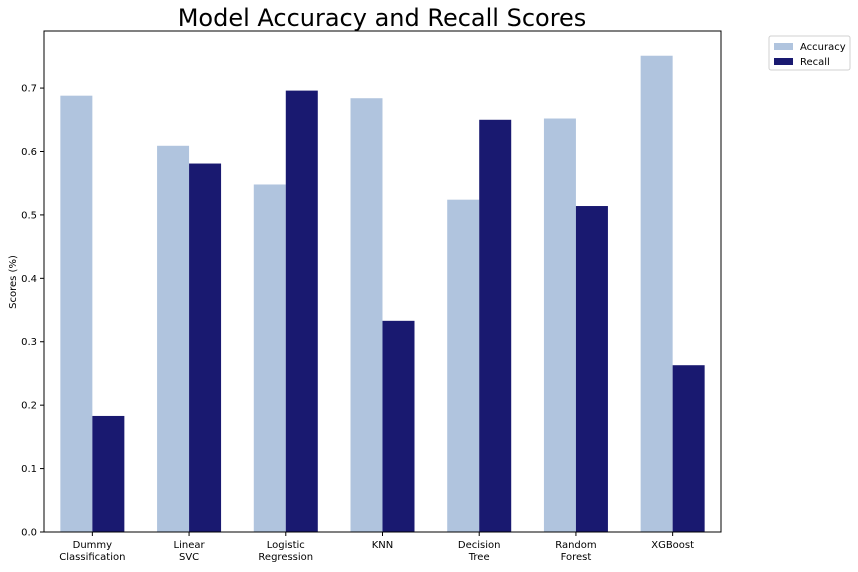 The image size is (858, 572). What do you see at coordinates (29, 152) in the screenshot?
I see `y-tick-label: 0.6` at bounding box center [29, 152].